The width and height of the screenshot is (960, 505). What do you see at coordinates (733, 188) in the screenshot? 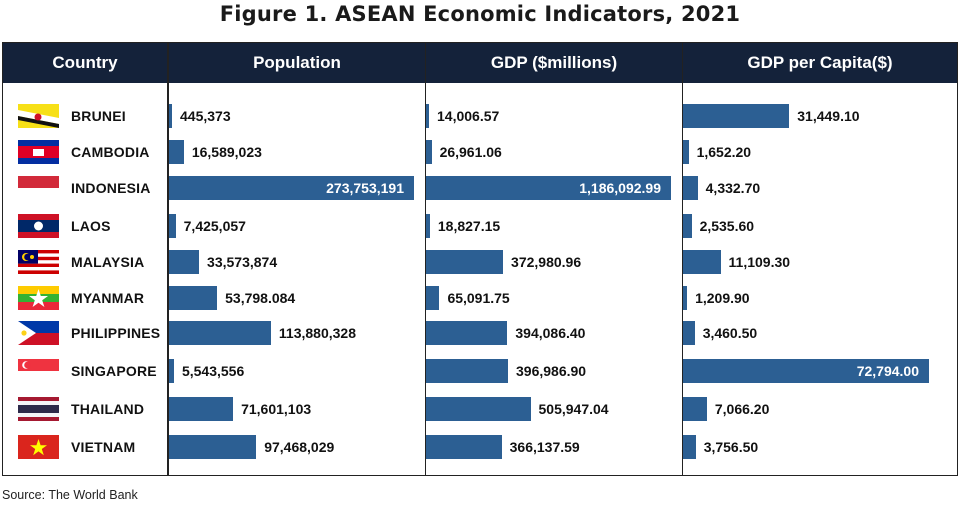
I see `data-label: 4,332.70` at bounding box center [733, 188].